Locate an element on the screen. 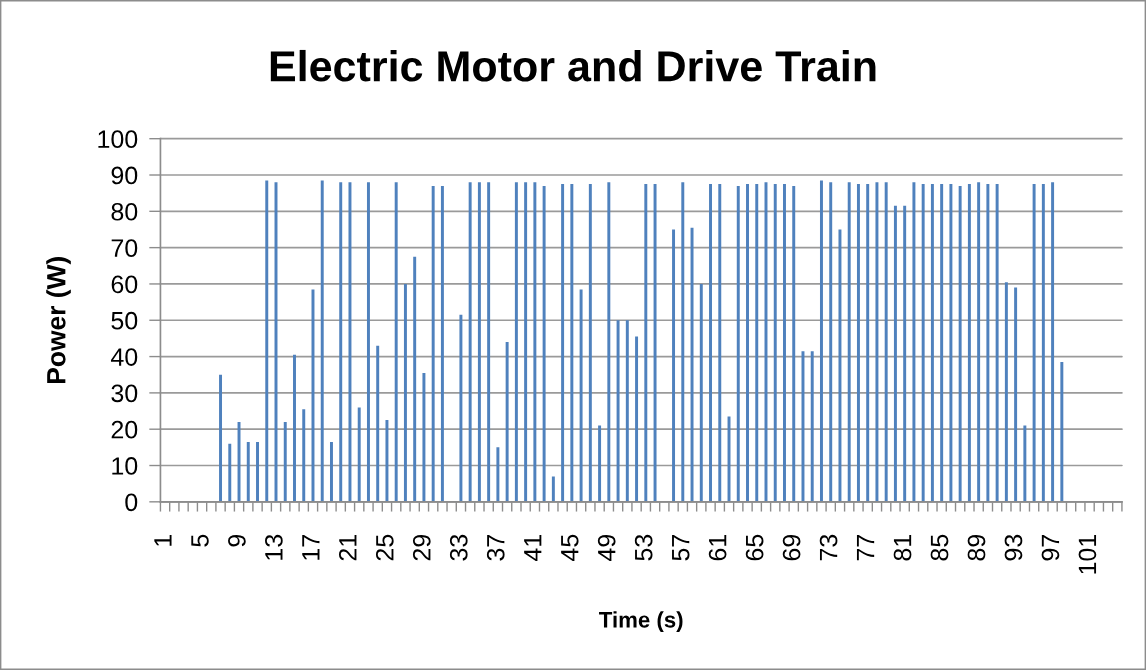 This screenshot has height=670, width=1146. x-tick-label: 9 is located at coordinates (237, 540).